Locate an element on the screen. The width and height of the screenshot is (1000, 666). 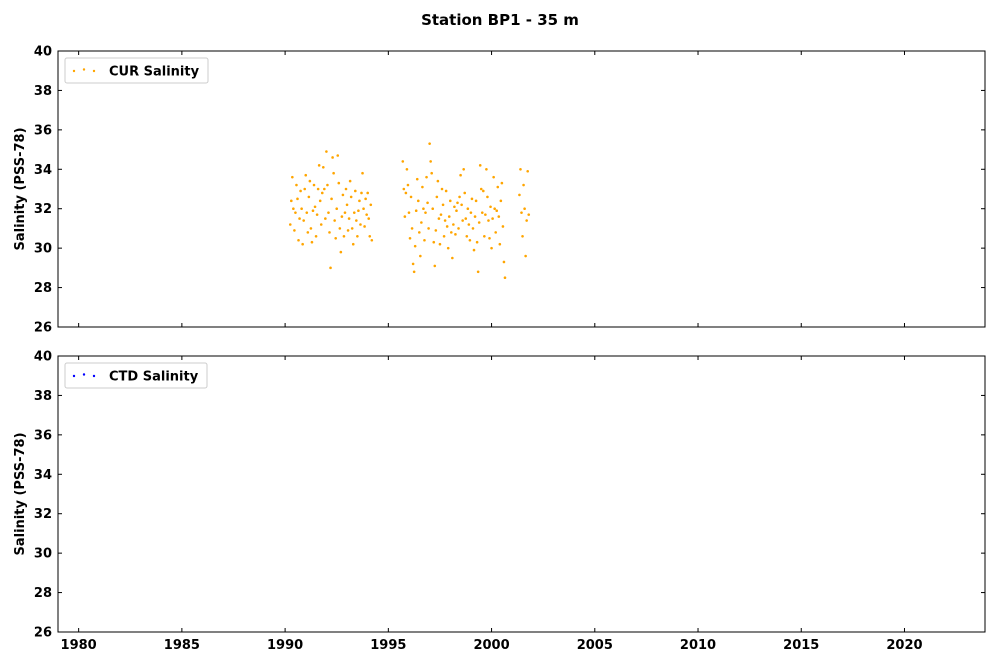
x-tick-label: 1985 is located at coordinates (182, 645).